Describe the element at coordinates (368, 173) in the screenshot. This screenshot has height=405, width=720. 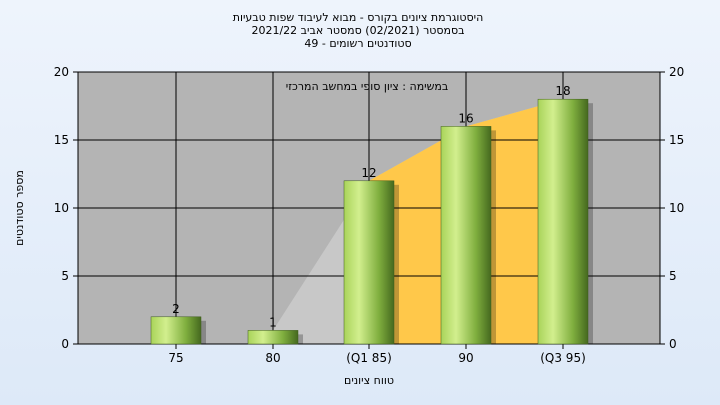
I see `bar-value-label: 12` at that location.